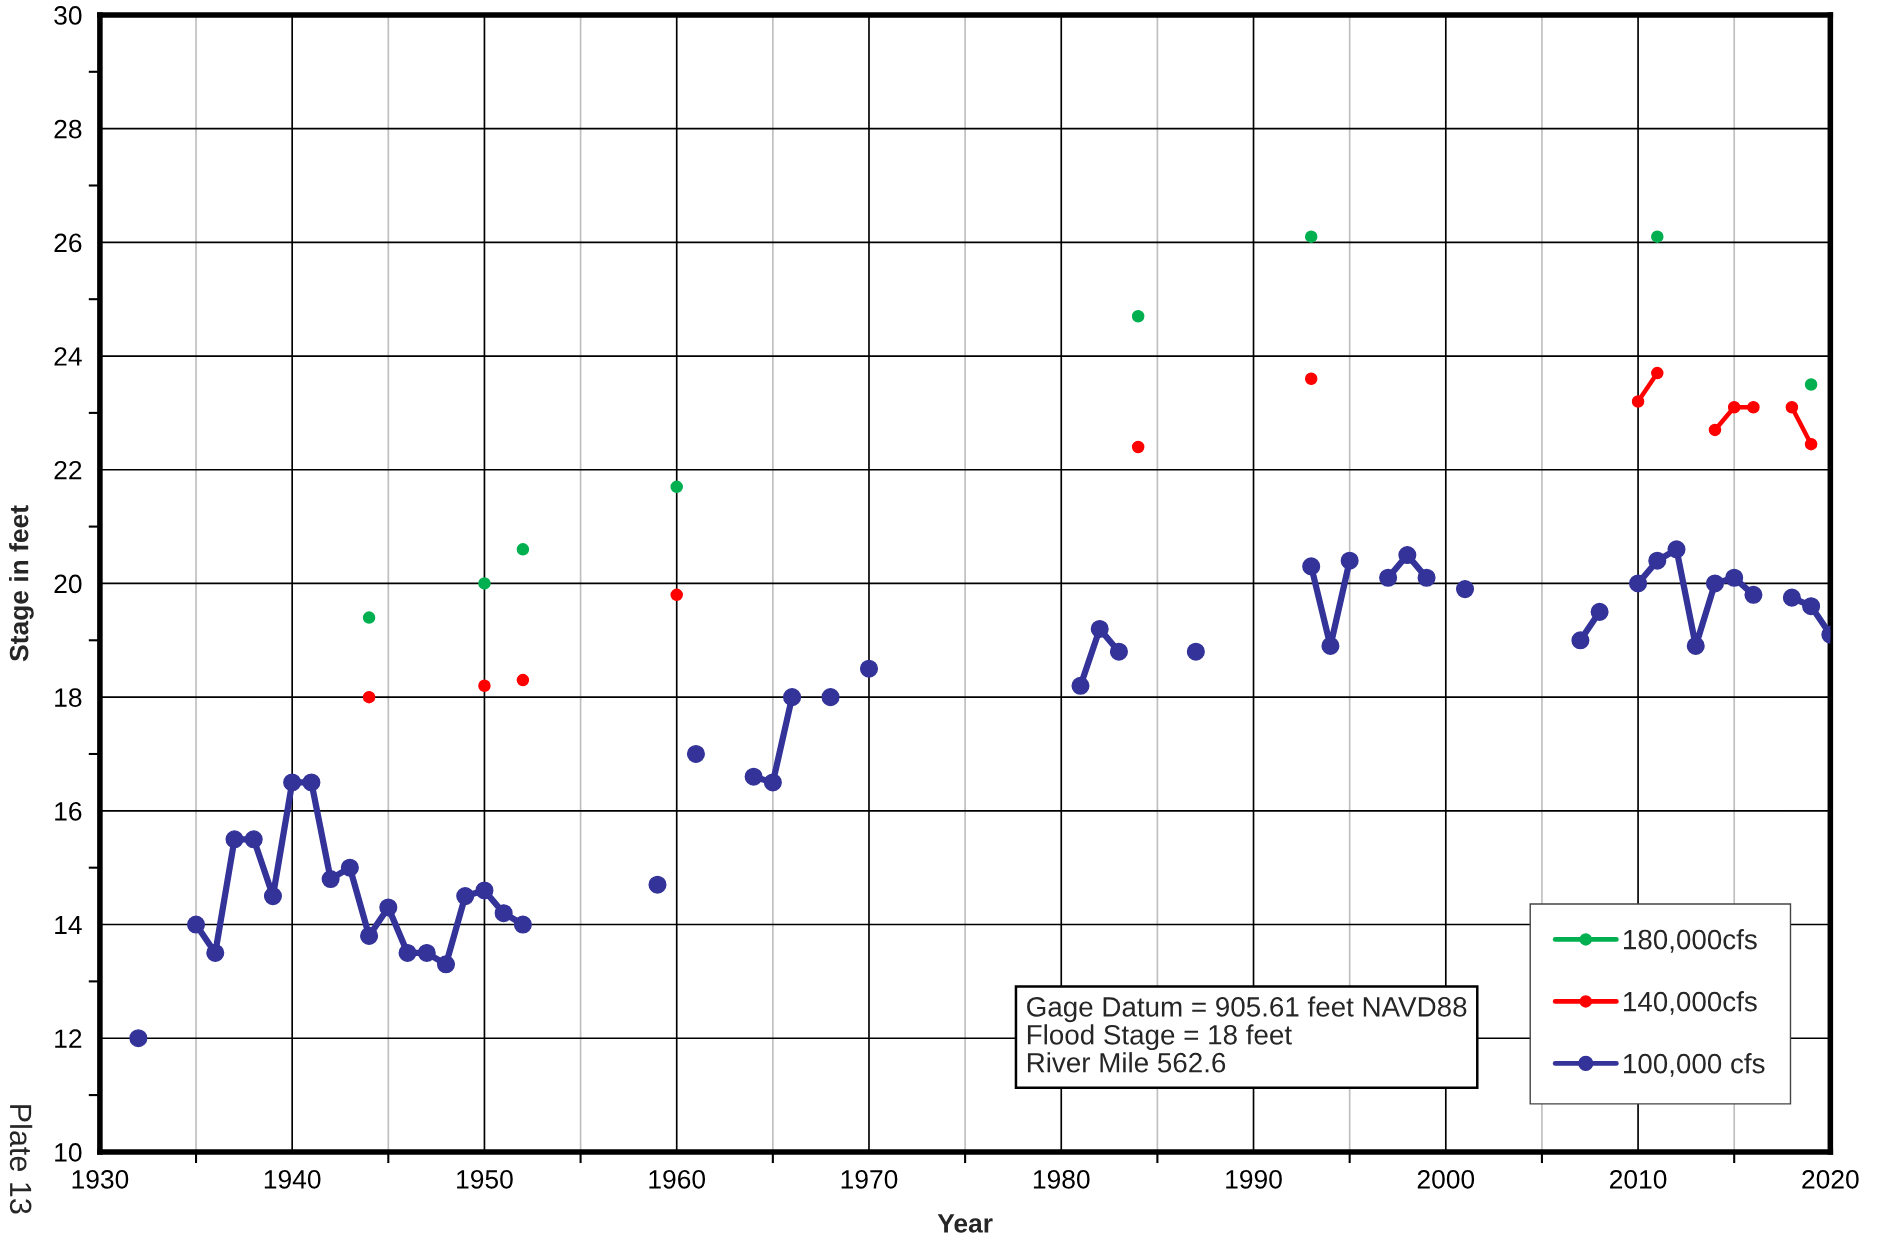  What do you see at coordinates (1061, 1179) in the screenshot?
I see `x-tick-label: 1980` at bounding box center [1061, 1179].